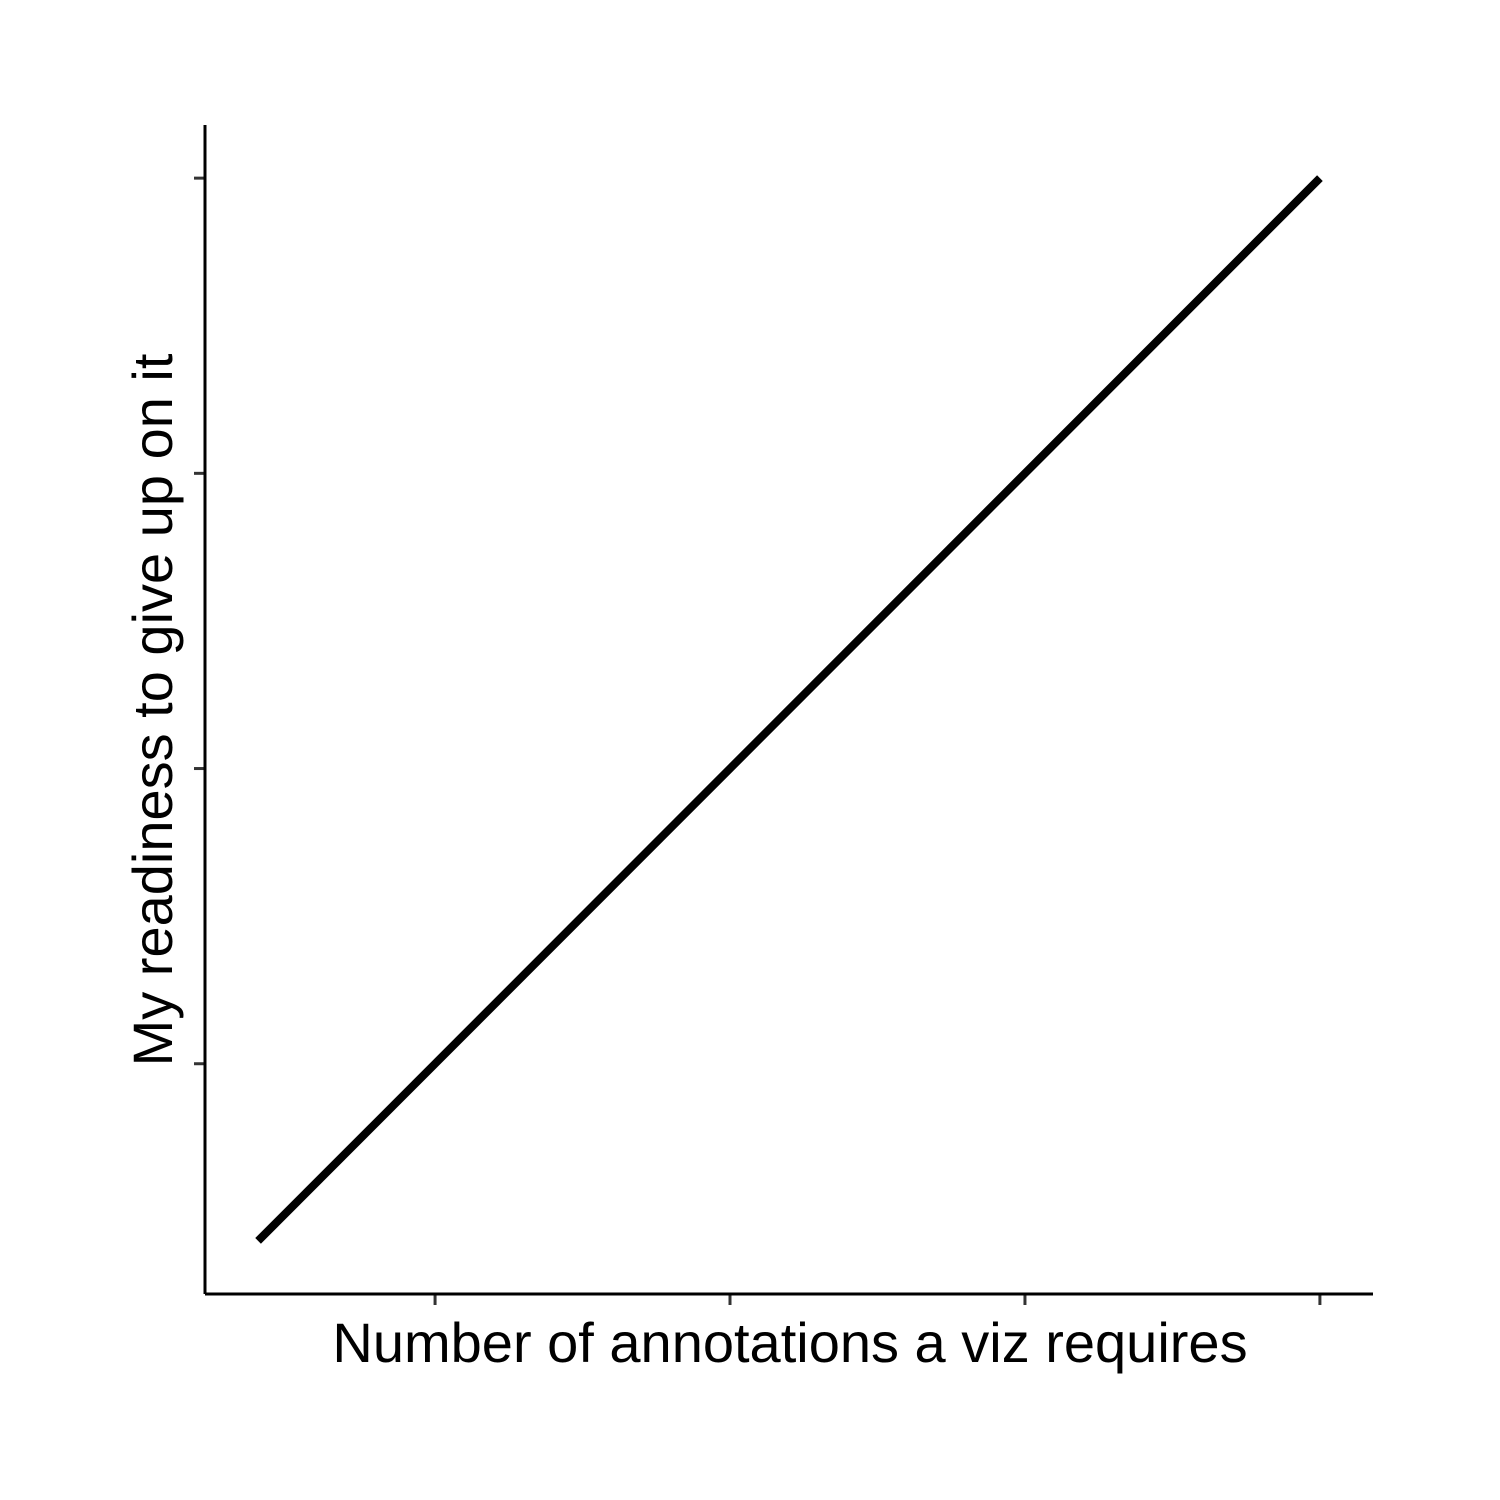 This screenshot has width=1500, height=1500. What do you see at coordinates (789, 1342) in the screenshot?
I see `x-axis-title: Number of annotations a viz requires` at bounding box center [789, 1342].